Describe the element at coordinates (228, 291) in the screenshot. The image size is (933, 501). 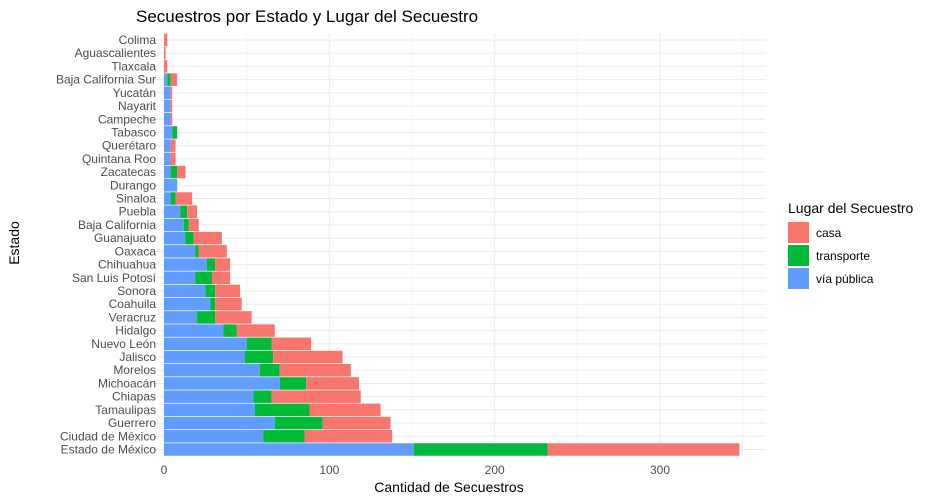
I see `bar-sonora-casa` at that location.